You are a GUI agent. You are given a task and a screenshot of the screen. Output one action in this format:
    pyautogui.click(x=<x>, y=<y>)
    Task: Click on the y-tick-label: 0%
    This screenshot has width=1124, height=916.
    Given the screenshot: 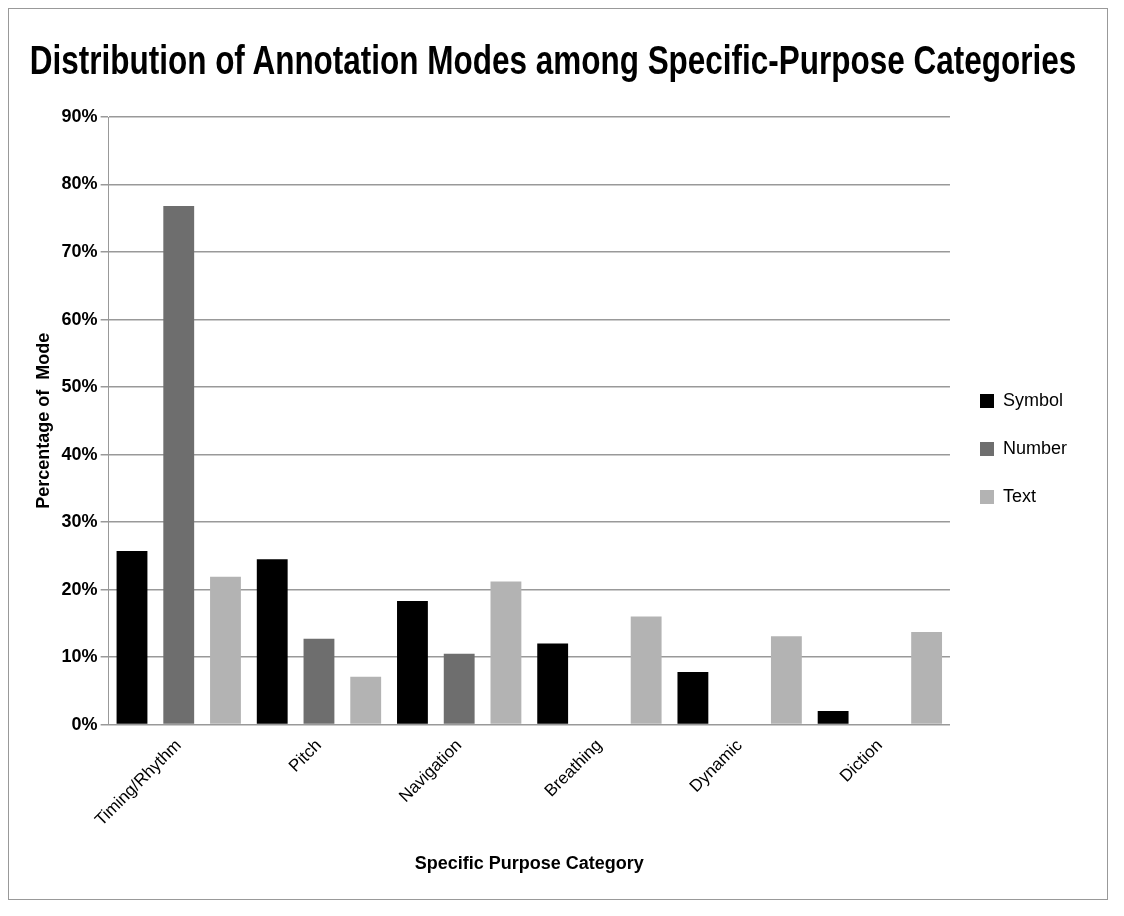 What is the action you would take?
    pyautogui.click(x=84, y=723)
    